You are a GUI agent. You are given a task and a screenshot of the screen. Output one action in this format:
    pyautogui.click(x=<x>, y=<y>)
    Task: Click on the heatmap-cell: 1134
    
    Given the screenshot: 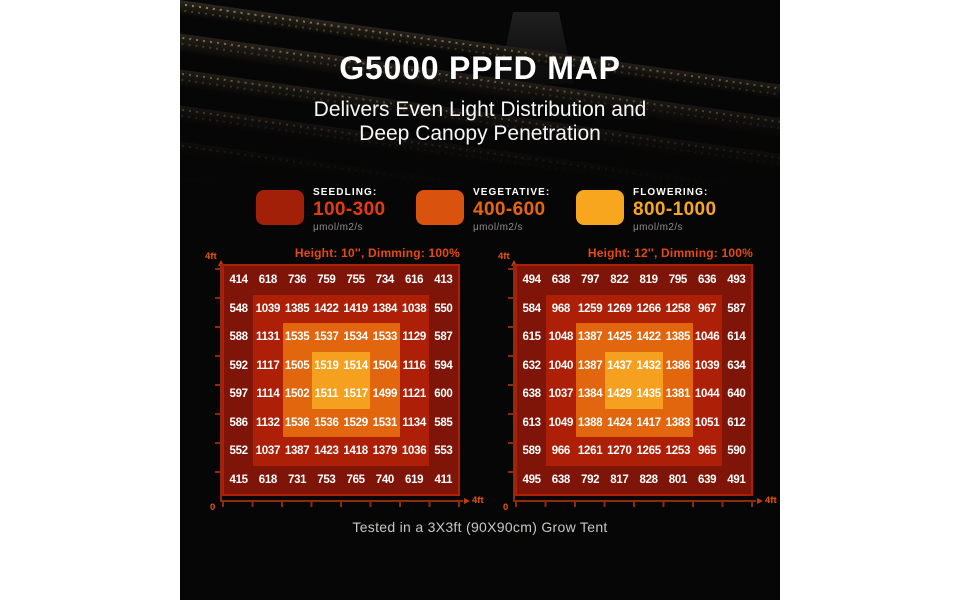 What is the action you would take?
    pyautogui.click(x=414, y=422)
    